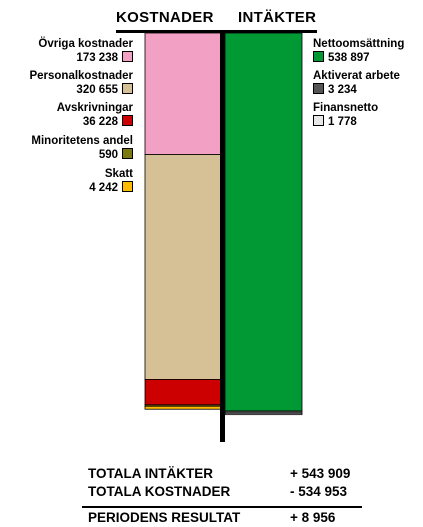  I want to click on legend-cost-ovriga-name: Övriga kostnader, so click(85, 44).